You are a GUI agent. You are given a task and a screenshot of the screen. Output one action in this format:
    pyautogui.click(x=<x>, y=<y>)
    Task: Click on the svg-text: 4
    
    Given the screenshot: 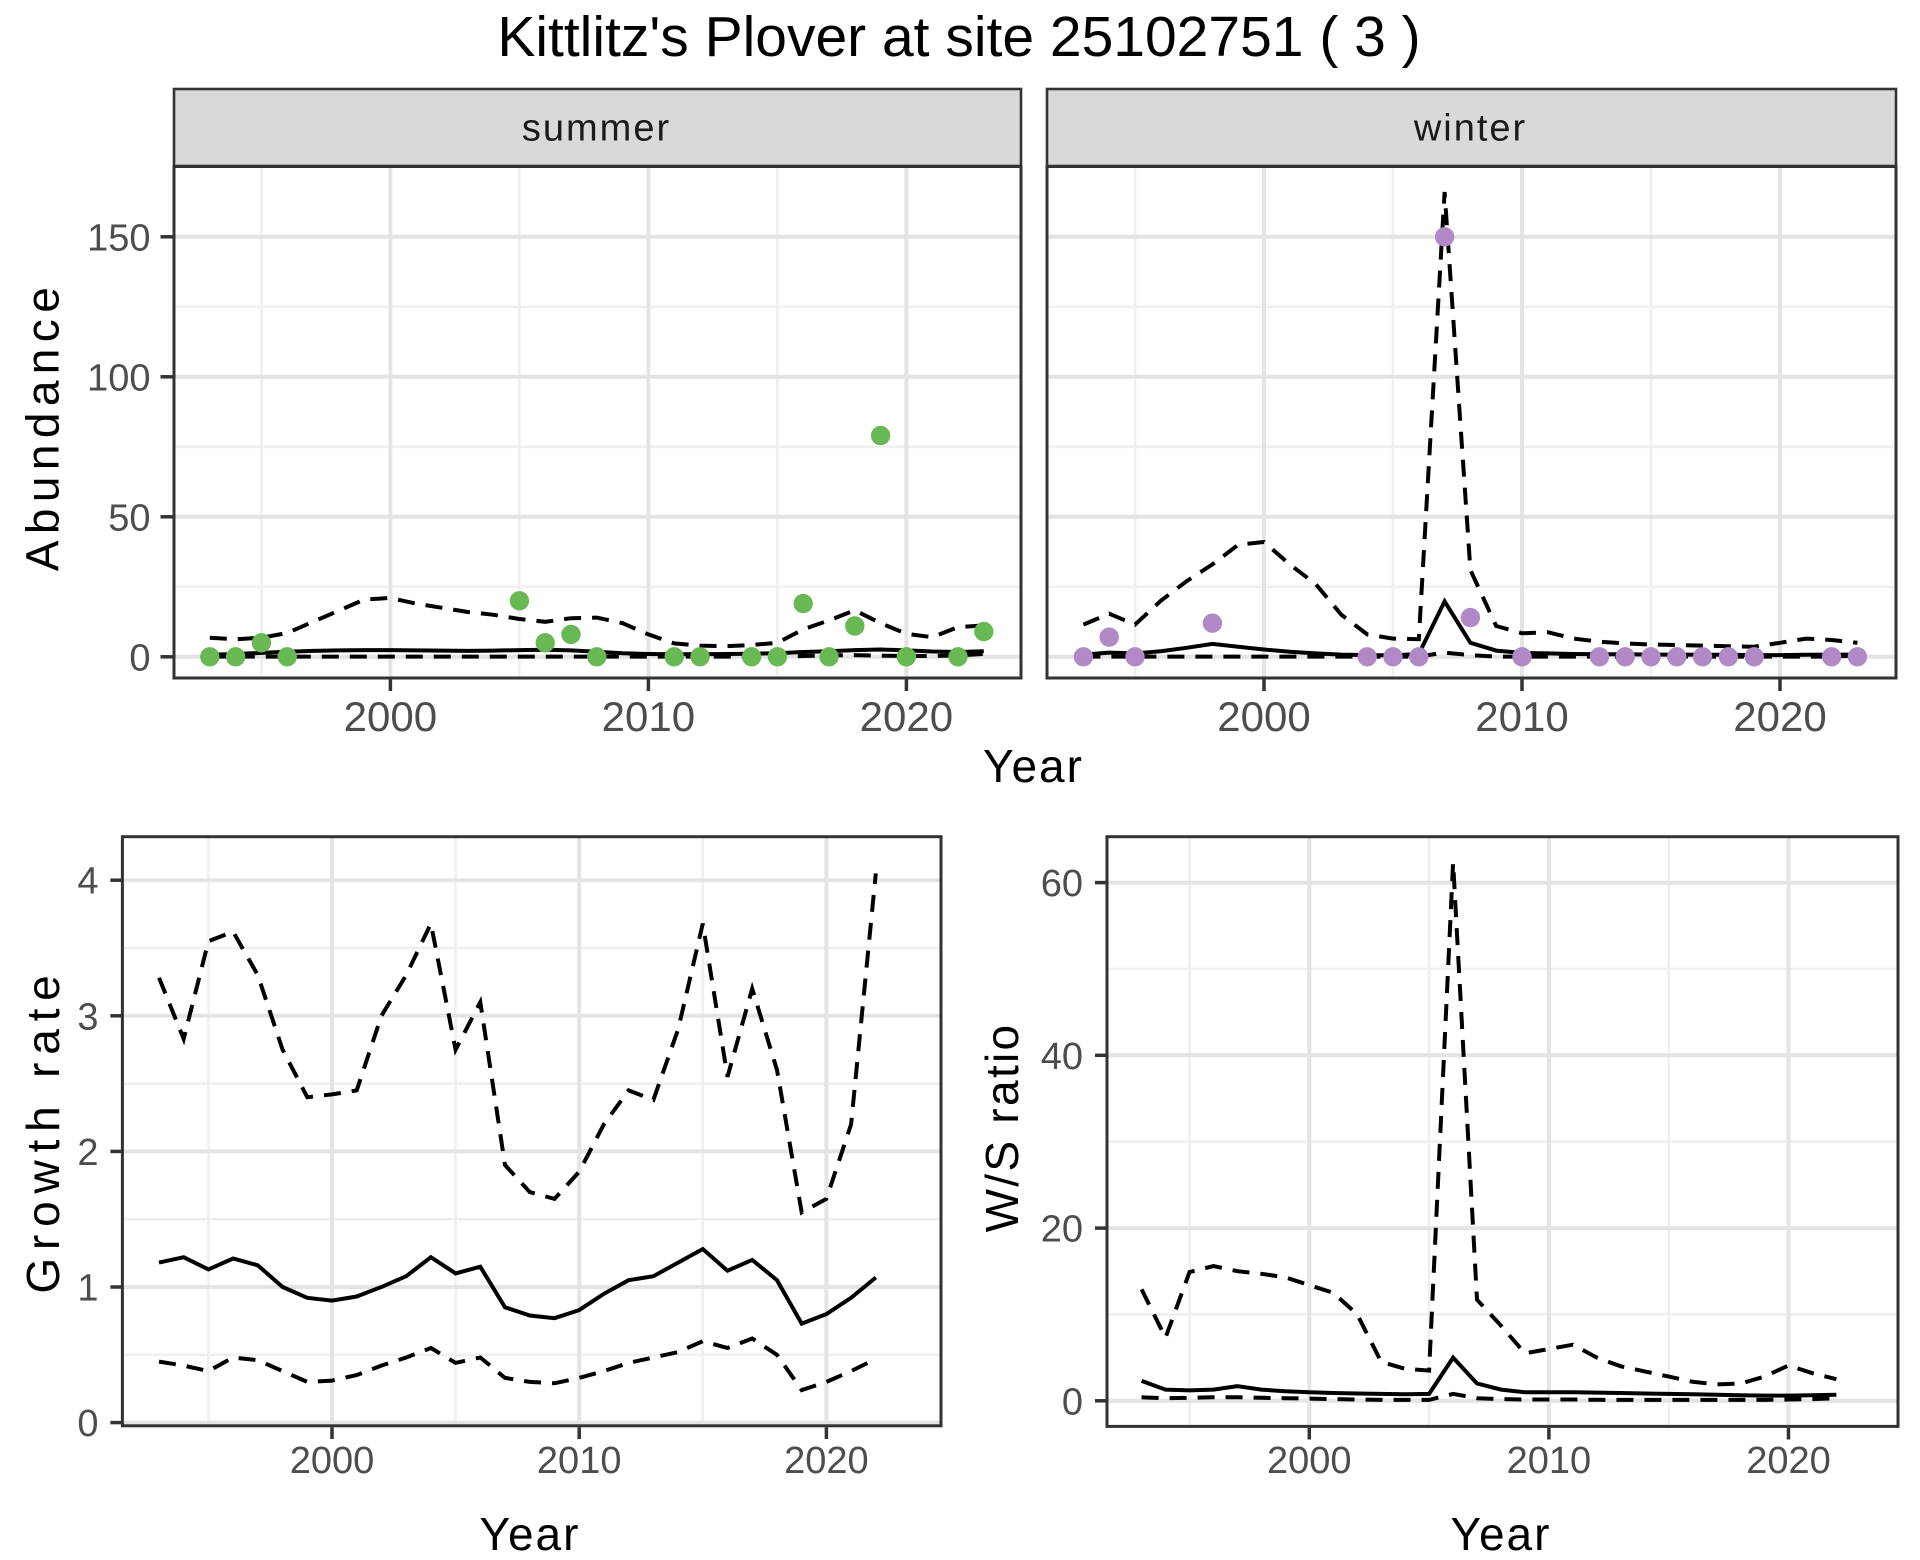 What is the action you would take?
    pyautogui.click(x=87, y=882)
    